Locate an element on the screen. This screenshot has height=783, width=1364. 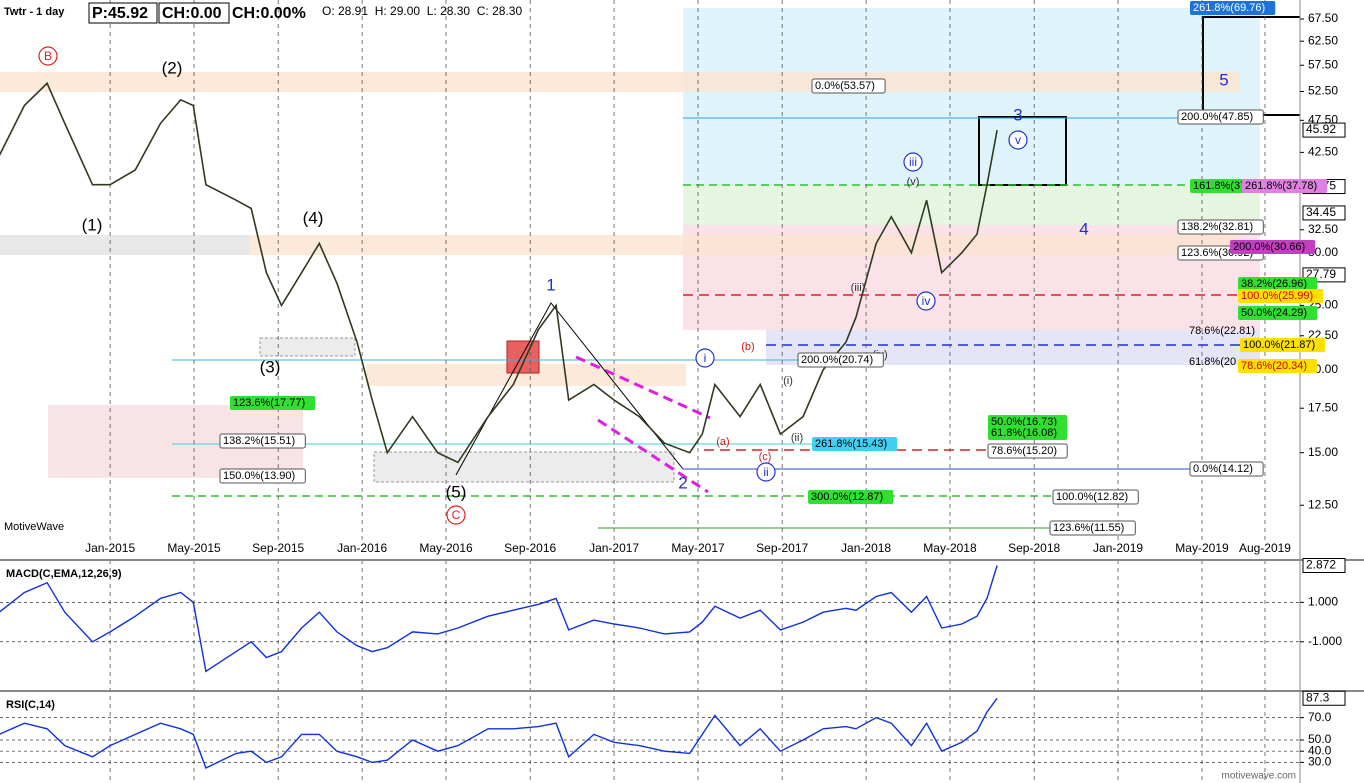
wave-label: iii is located at coordinates (913, 162).